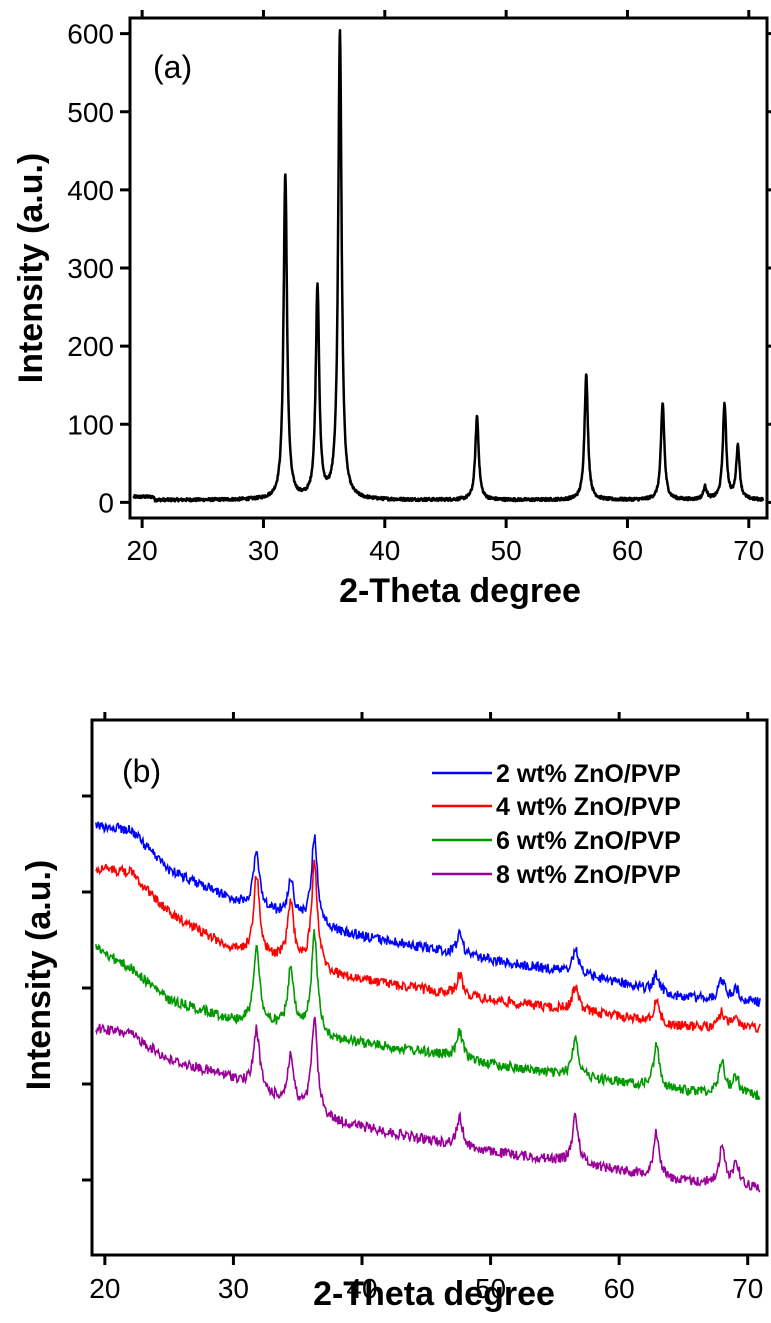 The width and height of the screenshot is (771, 1323). Describe the element at coordinates (460, 591) in the screenshot. I see `panel-a-x-axis-title: 2-Theta degree` at that location.